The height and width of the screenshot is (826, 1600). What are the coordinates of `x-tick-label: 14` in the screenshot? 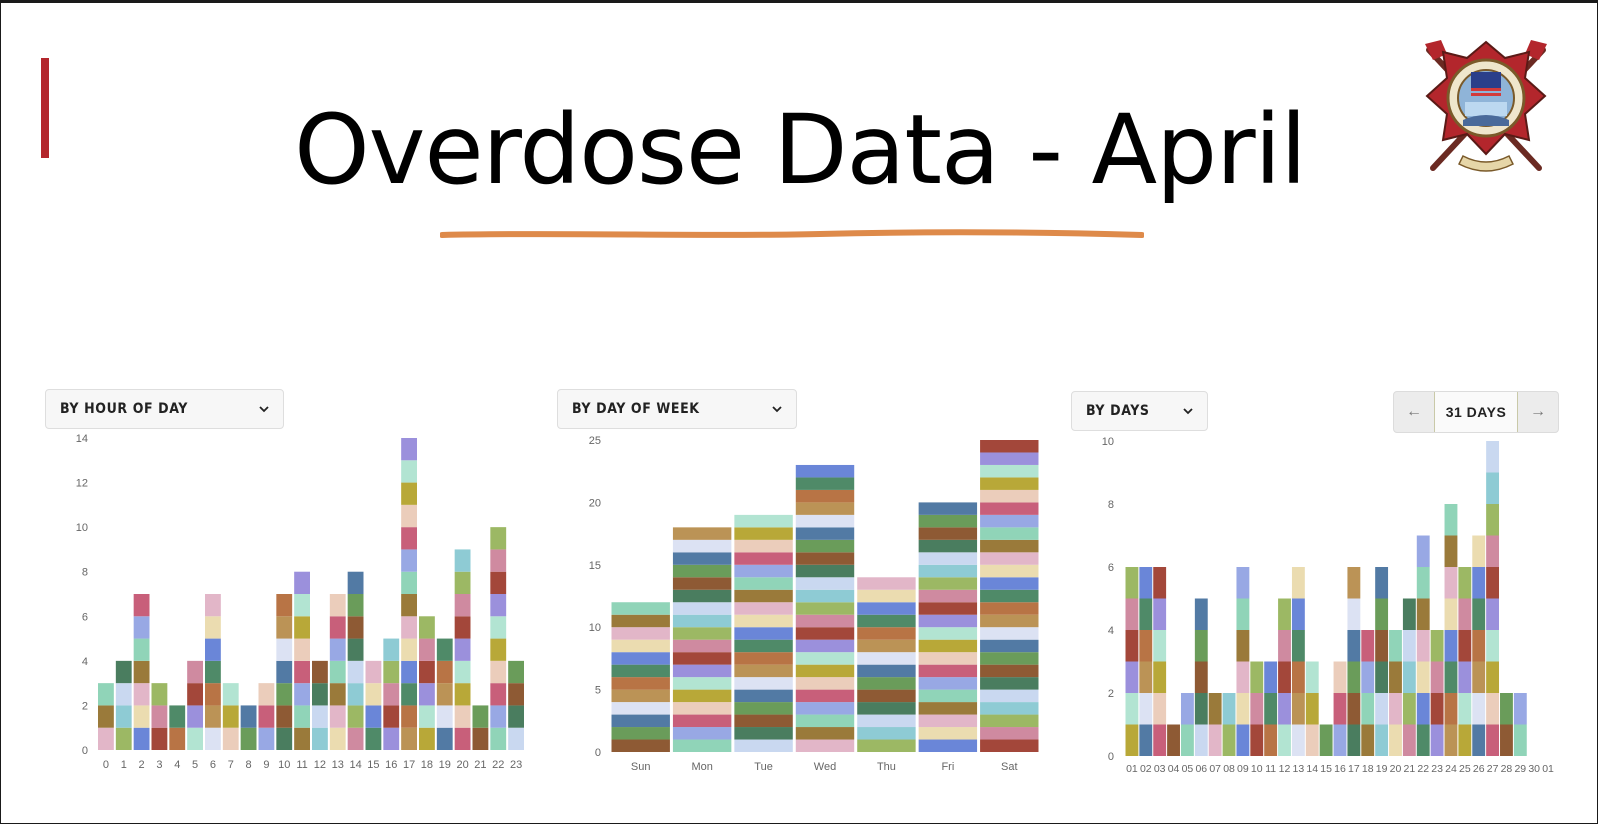 It's located at (355, 765).